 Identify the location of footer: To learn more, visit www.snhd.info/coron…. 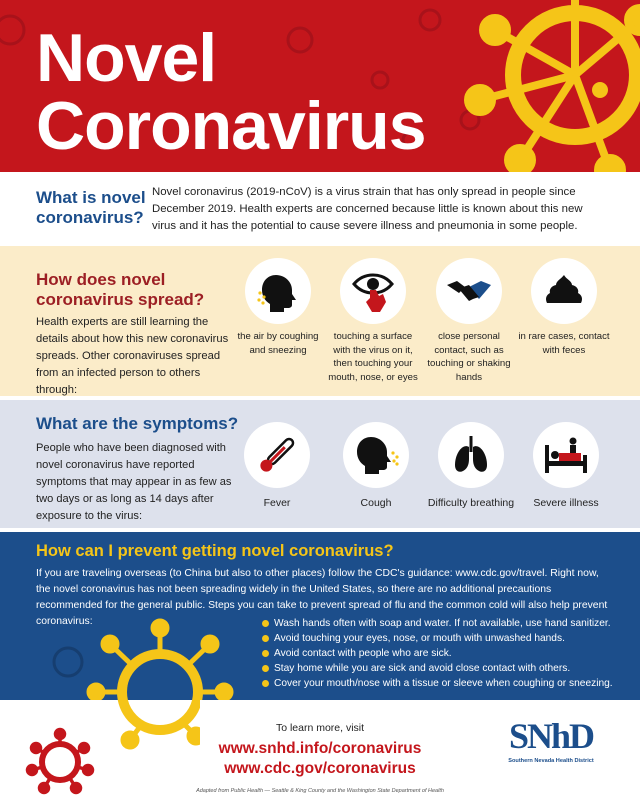
(320, 750).